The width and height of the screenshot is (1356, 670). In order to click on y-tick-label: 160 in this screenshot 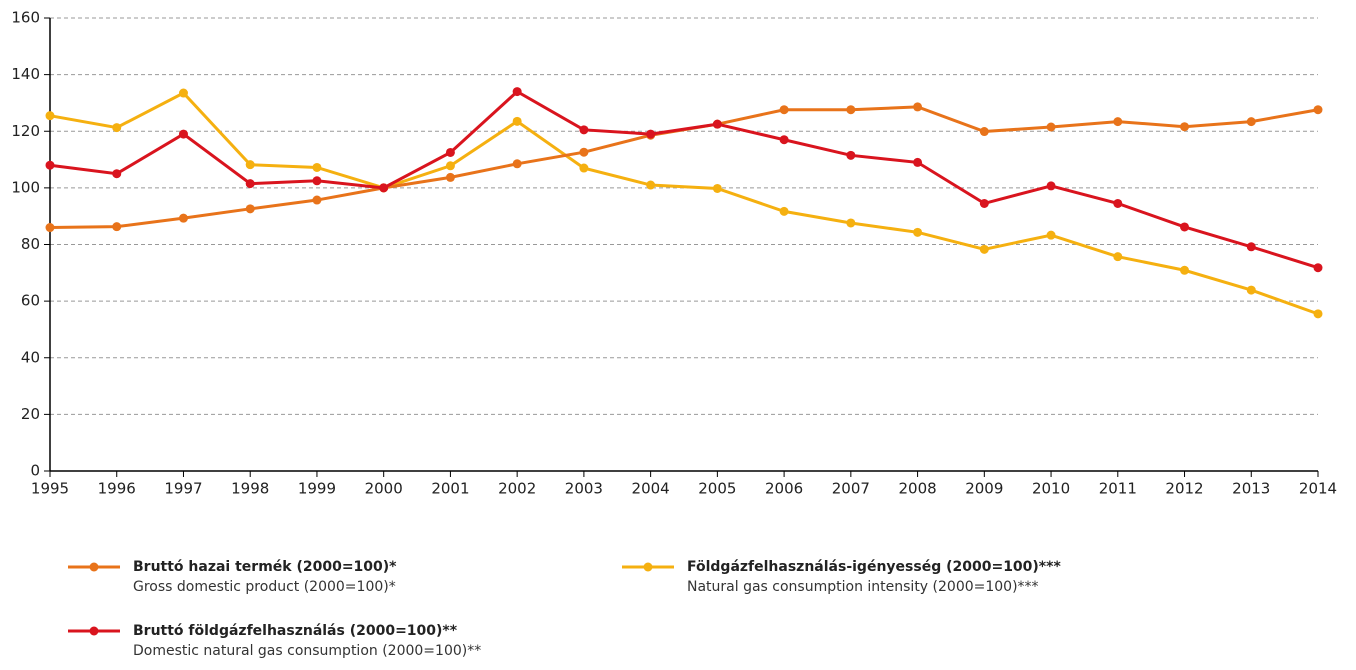, I will do `click(25, 18)`.